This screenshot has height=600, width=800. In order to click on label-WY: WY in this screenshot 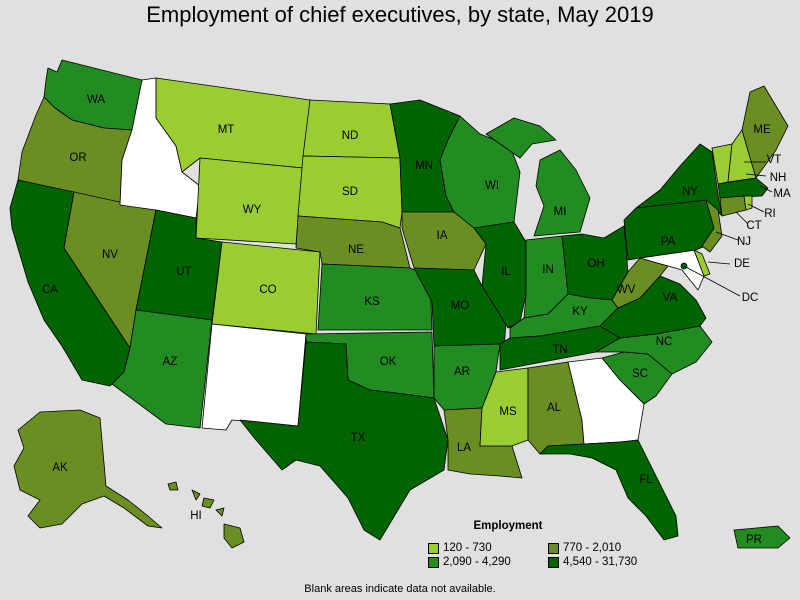, I will do `click(252, 210)`.